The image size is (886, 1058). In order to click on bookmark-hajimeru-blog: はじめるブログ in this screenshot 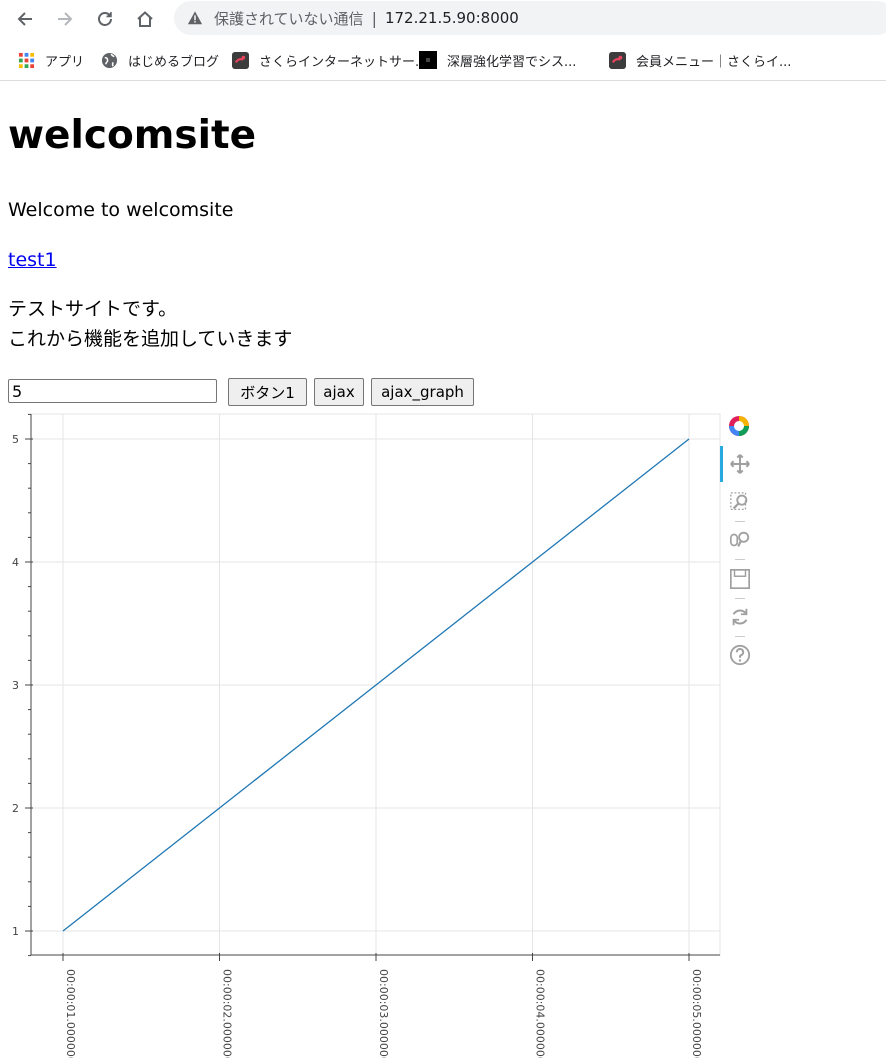, I will do `click(159, 60)`.